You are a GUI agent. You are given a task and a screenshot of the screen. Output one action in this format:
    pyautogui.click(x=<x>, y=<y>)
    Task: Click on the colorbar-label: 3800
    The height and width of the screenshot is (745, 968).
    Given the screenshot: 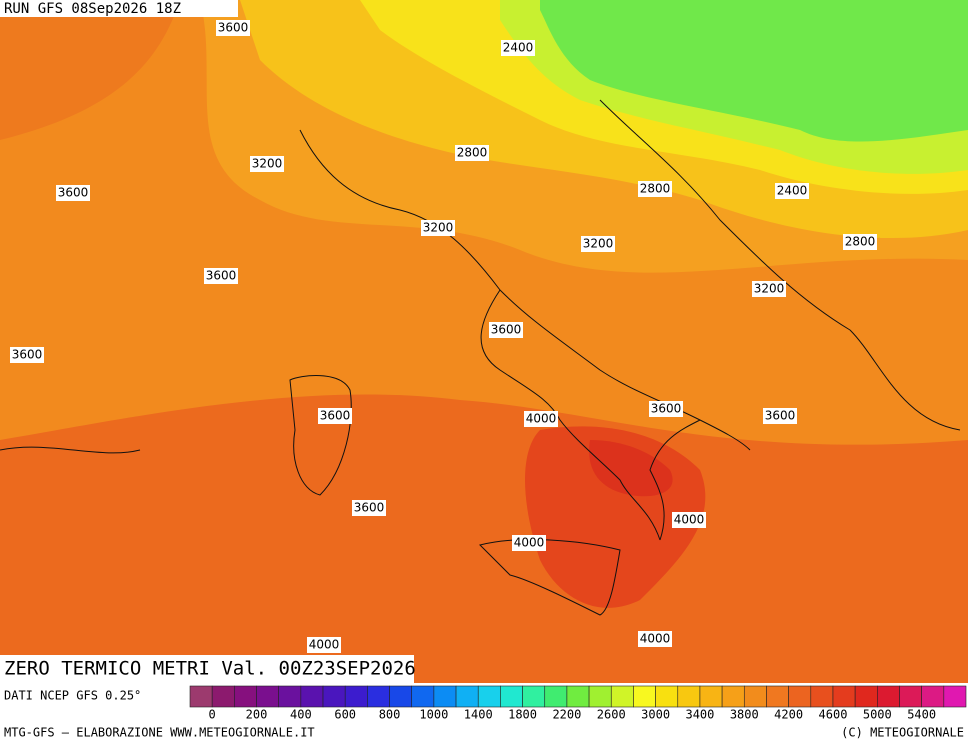 What is the action you would take?
    pyautogui.click(x=744, y=715)
    